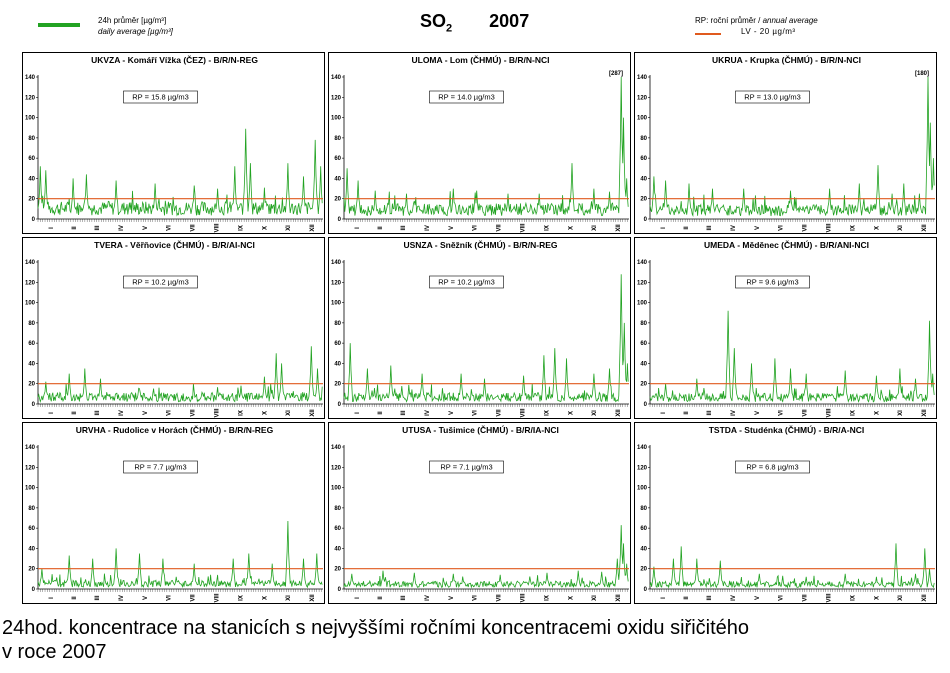 The width and height of the screenshot is (950, 673). I want to click on chart-title: UTUSA - Tušimice (ČHMÚ) - B/R/IA-NCI, so click(480, 429).